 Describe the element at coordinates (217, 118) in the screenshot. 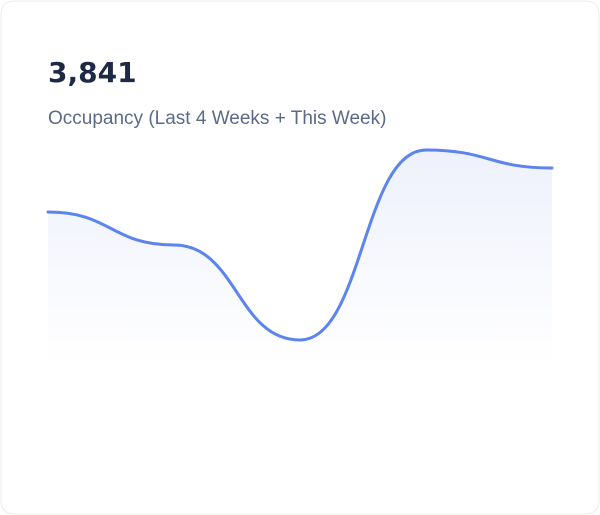

I see `subtitle: Occupancy (Last 4 Weeks + This Week)` at that location.